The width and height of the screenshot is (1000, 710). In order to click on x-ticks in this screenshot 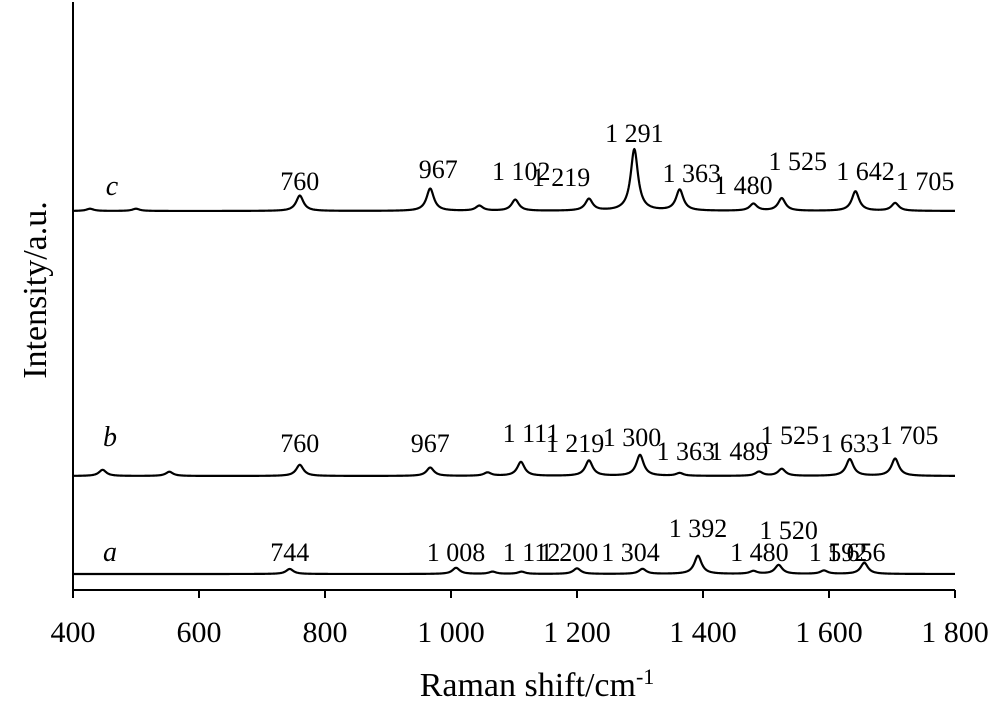, I will do `click(514, 594)`.